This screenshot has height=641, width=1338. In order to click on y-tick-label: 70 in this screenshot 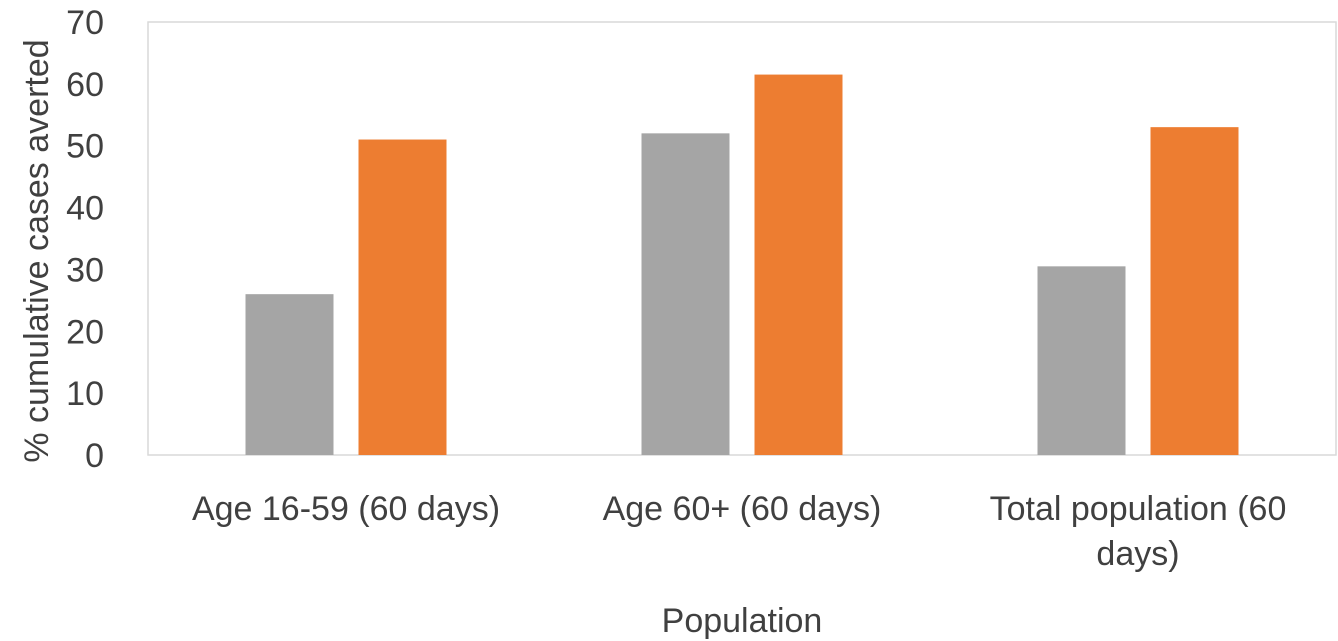, I will do `click(85, 23)`.